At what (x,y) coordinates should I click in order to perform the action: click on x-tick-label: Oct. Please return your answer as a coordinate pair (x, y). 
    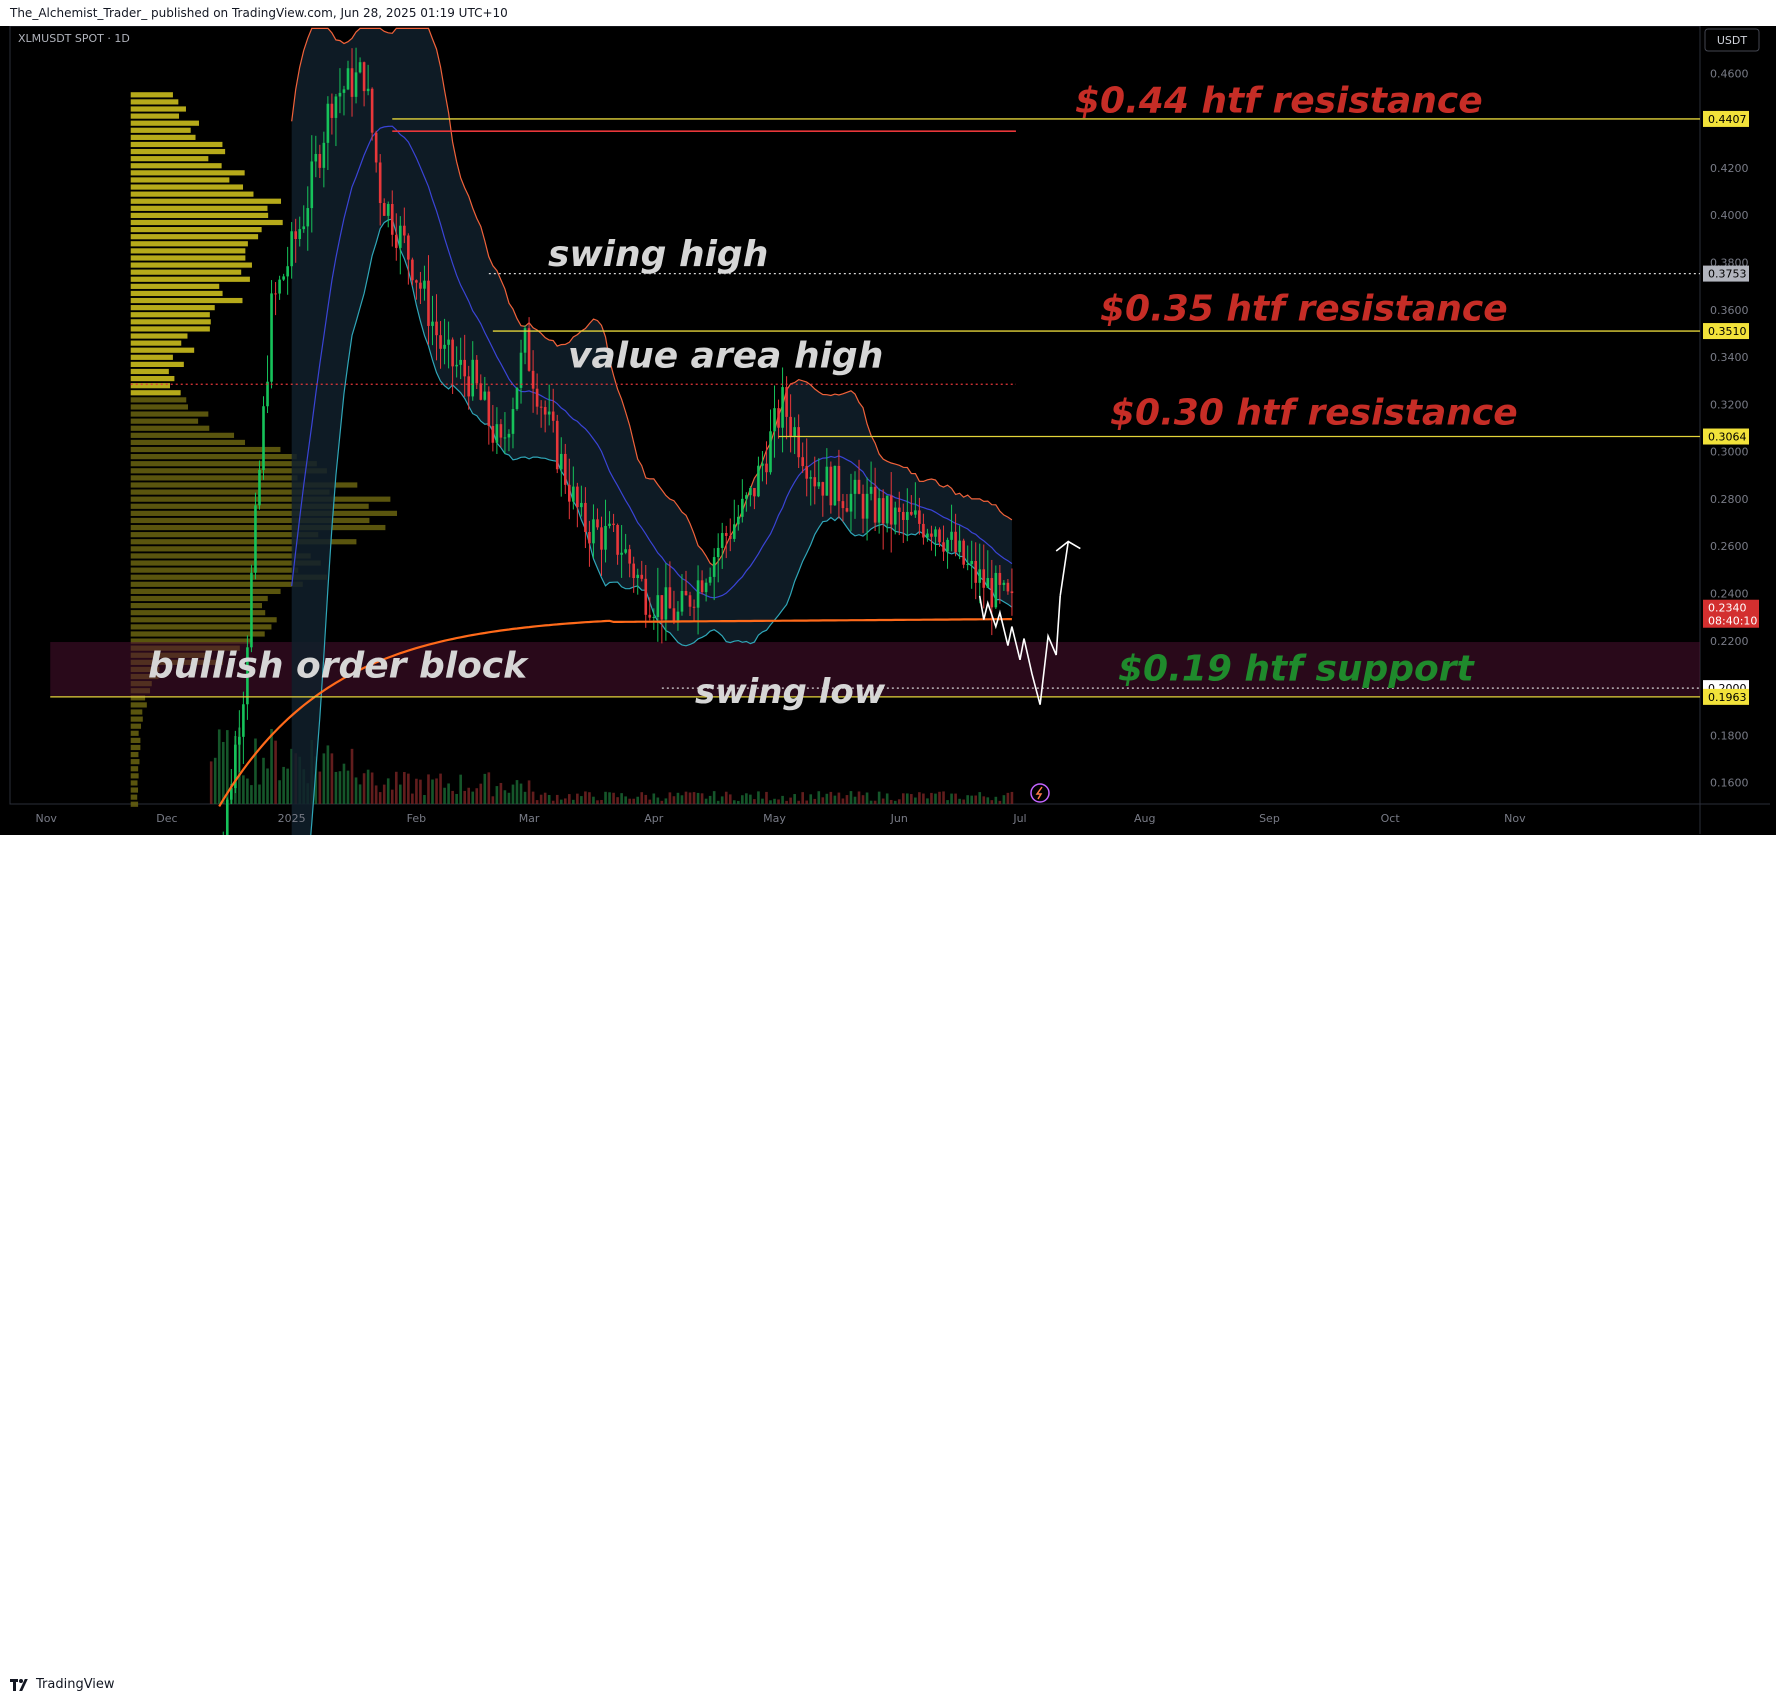
    Looking at the image, I should click on (1391, 818).